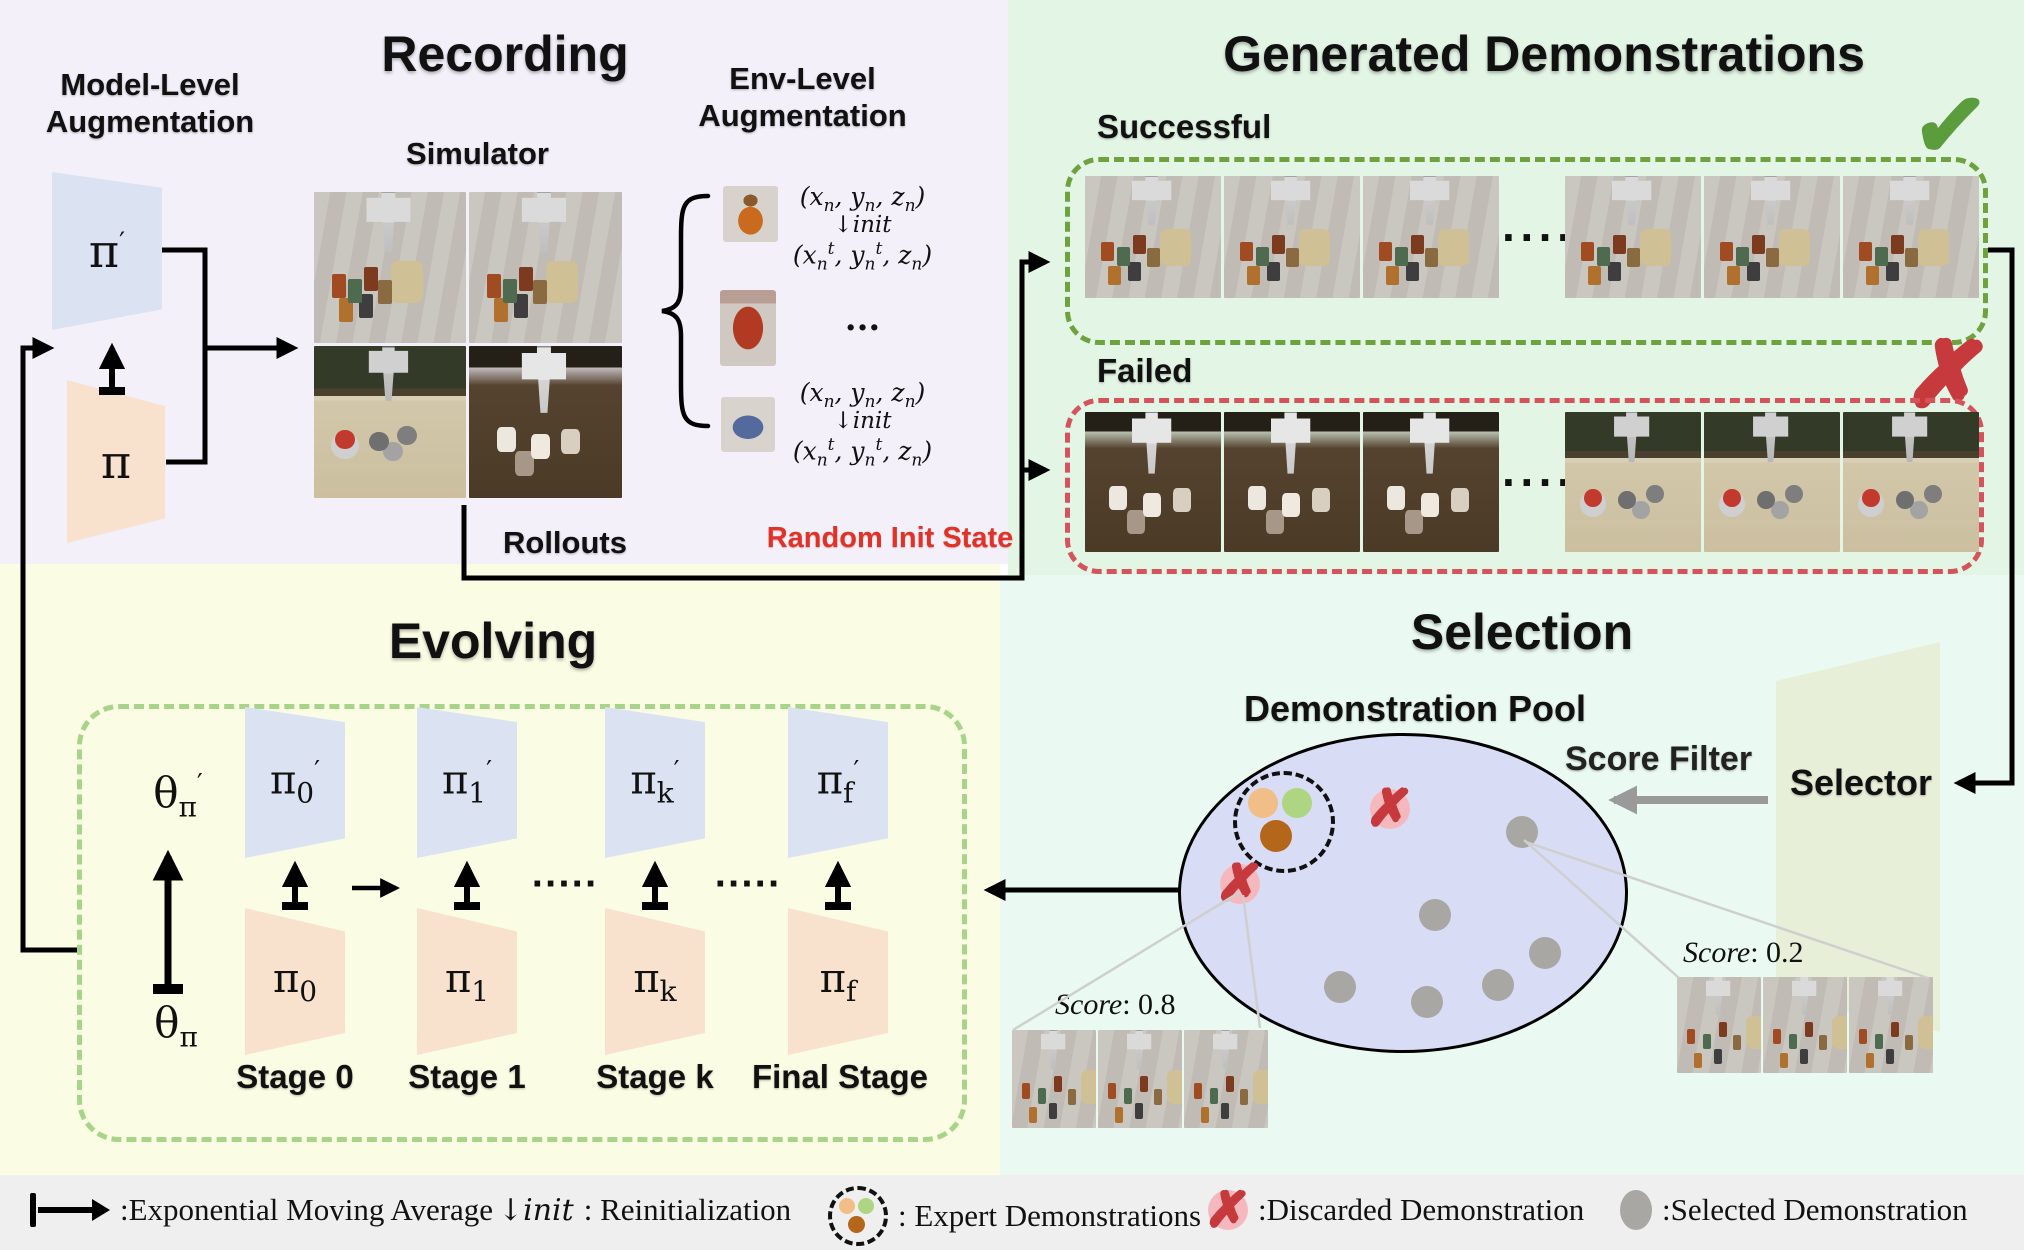 The image size is (2024, 1250). What do you see at coordinates (1659, 759) in the screenshot?
I see `score-filter-label: Score Filter` at bounding box center [1659, 759].